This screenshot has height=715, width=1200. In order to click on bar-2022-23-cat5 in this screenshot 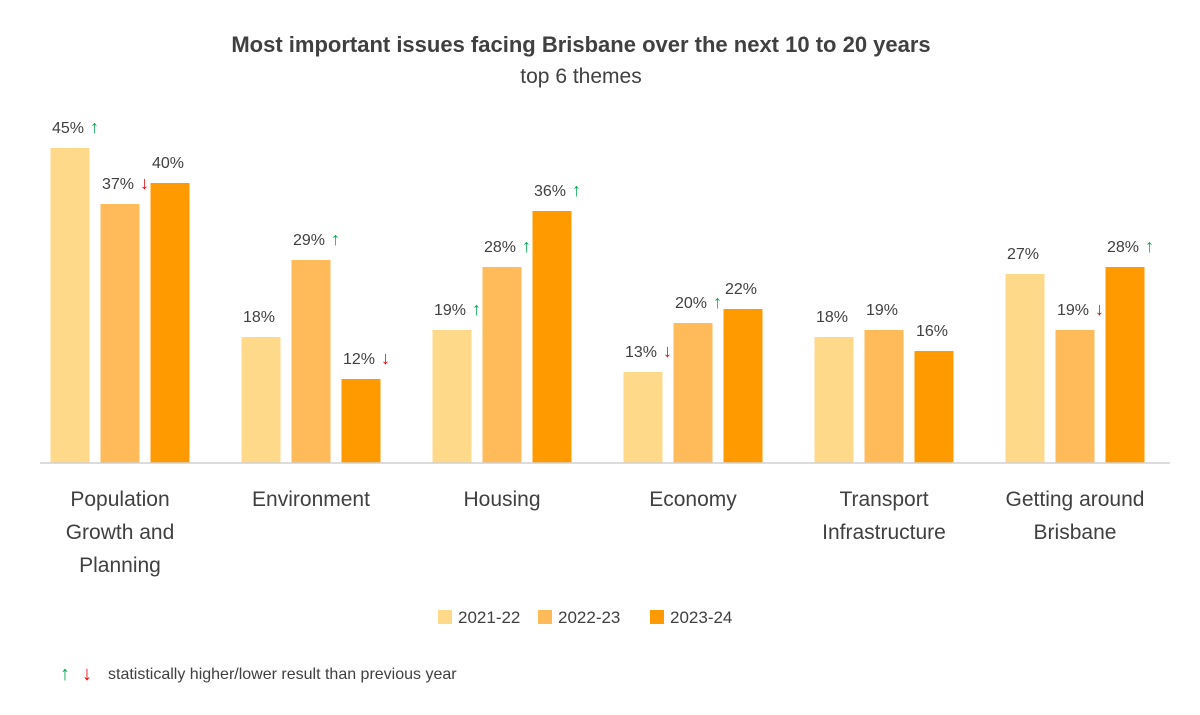, I will do `click(1075, 396)`.